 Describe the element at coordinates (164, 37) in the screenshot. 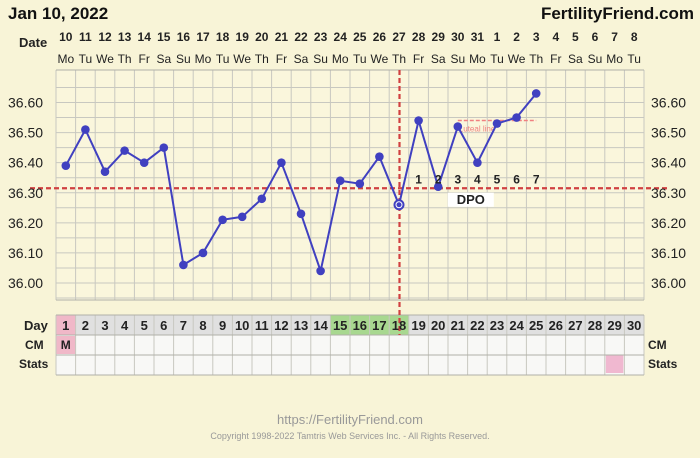

I see `date-label: 15` at that location.